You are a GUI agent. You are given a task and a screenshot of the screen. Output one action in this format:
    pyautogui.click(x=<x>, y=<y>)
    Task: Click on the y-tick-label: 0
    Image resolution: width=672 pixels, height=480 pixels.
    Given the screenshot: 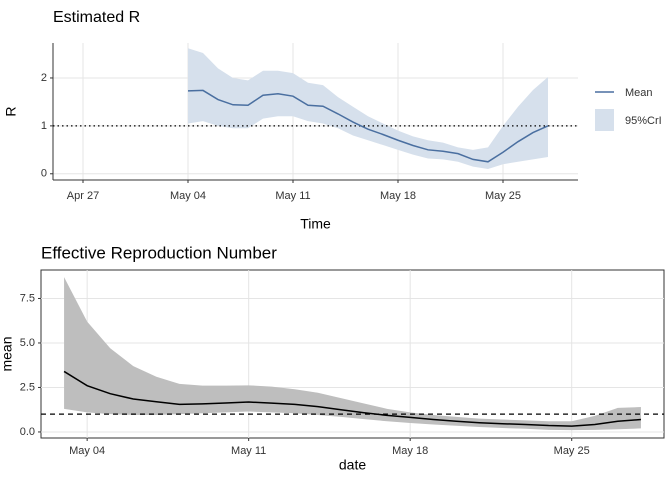 What is the action you would take?
    pyautogui.click(x=44, y=174)
    